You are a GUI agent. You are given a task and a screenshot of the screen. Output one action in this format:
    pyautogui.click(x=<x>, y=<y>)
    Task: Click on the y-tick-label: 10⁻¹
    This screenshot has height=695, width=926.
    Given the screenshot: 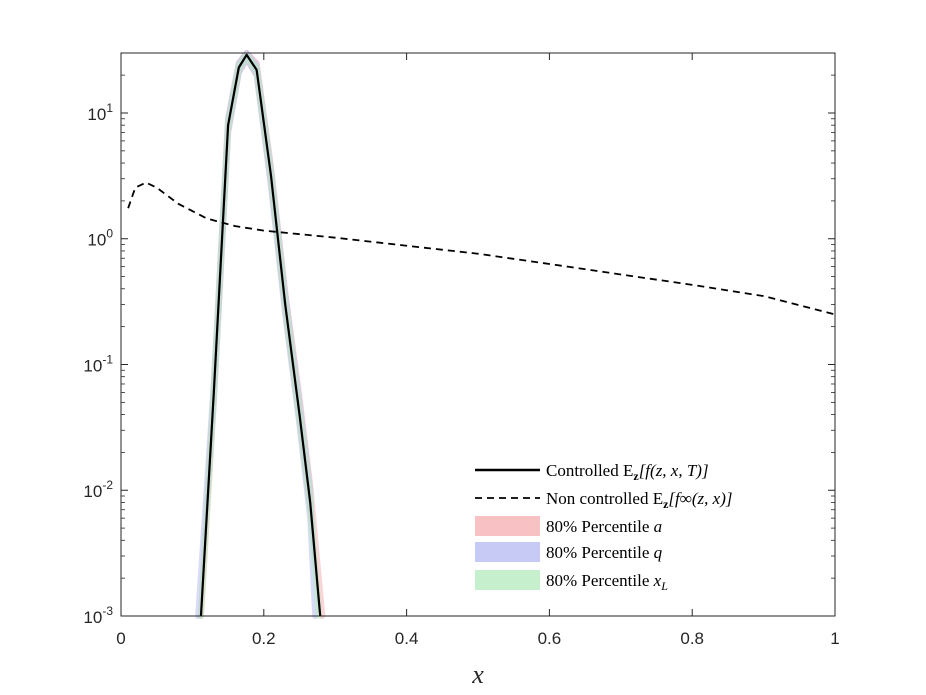 What is the action you would take?
    pyautogui.click(x=98, y=363)
    